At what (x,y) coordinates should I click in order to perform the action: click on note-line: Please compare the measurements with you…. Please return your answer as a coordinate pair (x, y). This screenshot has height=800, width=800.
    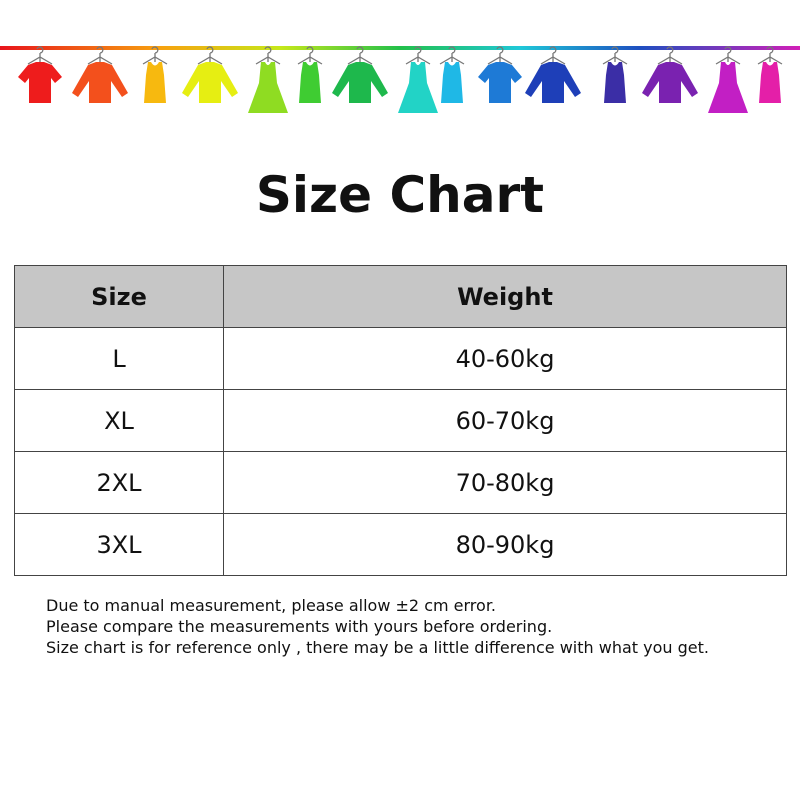
    Looking at the image, I should click on (299, 626).